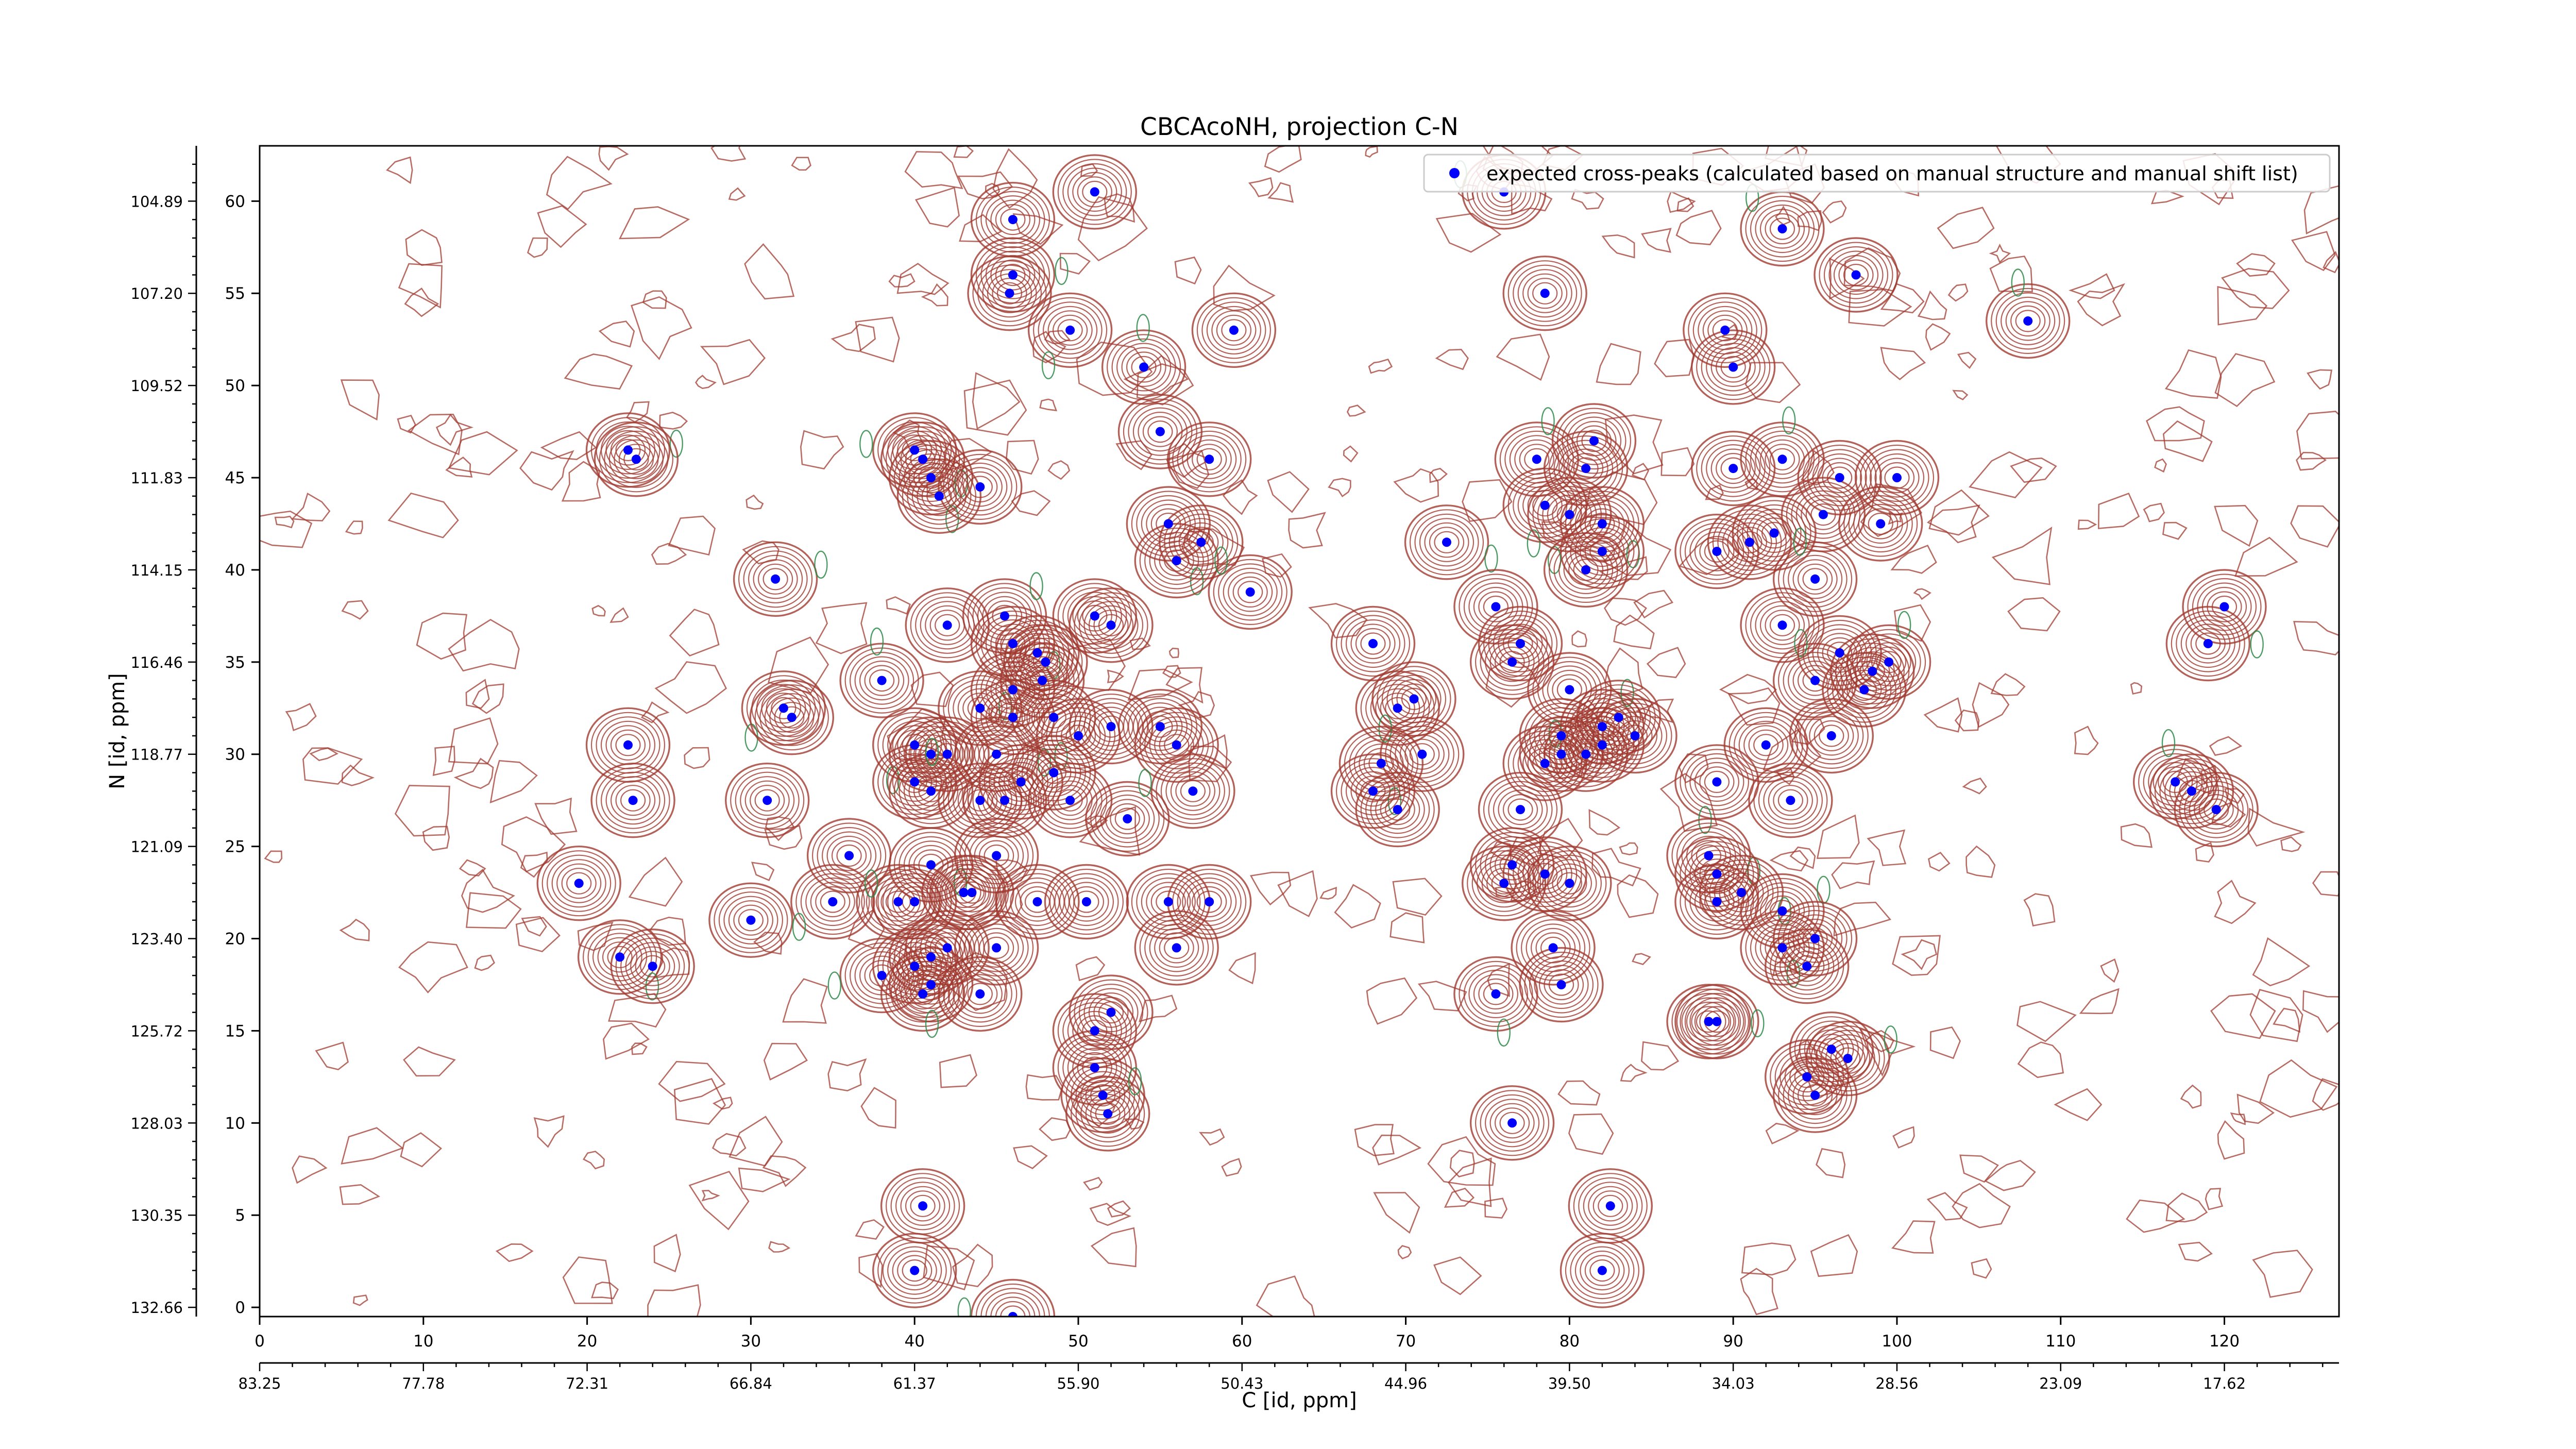  What do you see at coordinates (235, 478) in the screenshot?
I see `y-tick-label: 45` at bounding box center [235, 478].